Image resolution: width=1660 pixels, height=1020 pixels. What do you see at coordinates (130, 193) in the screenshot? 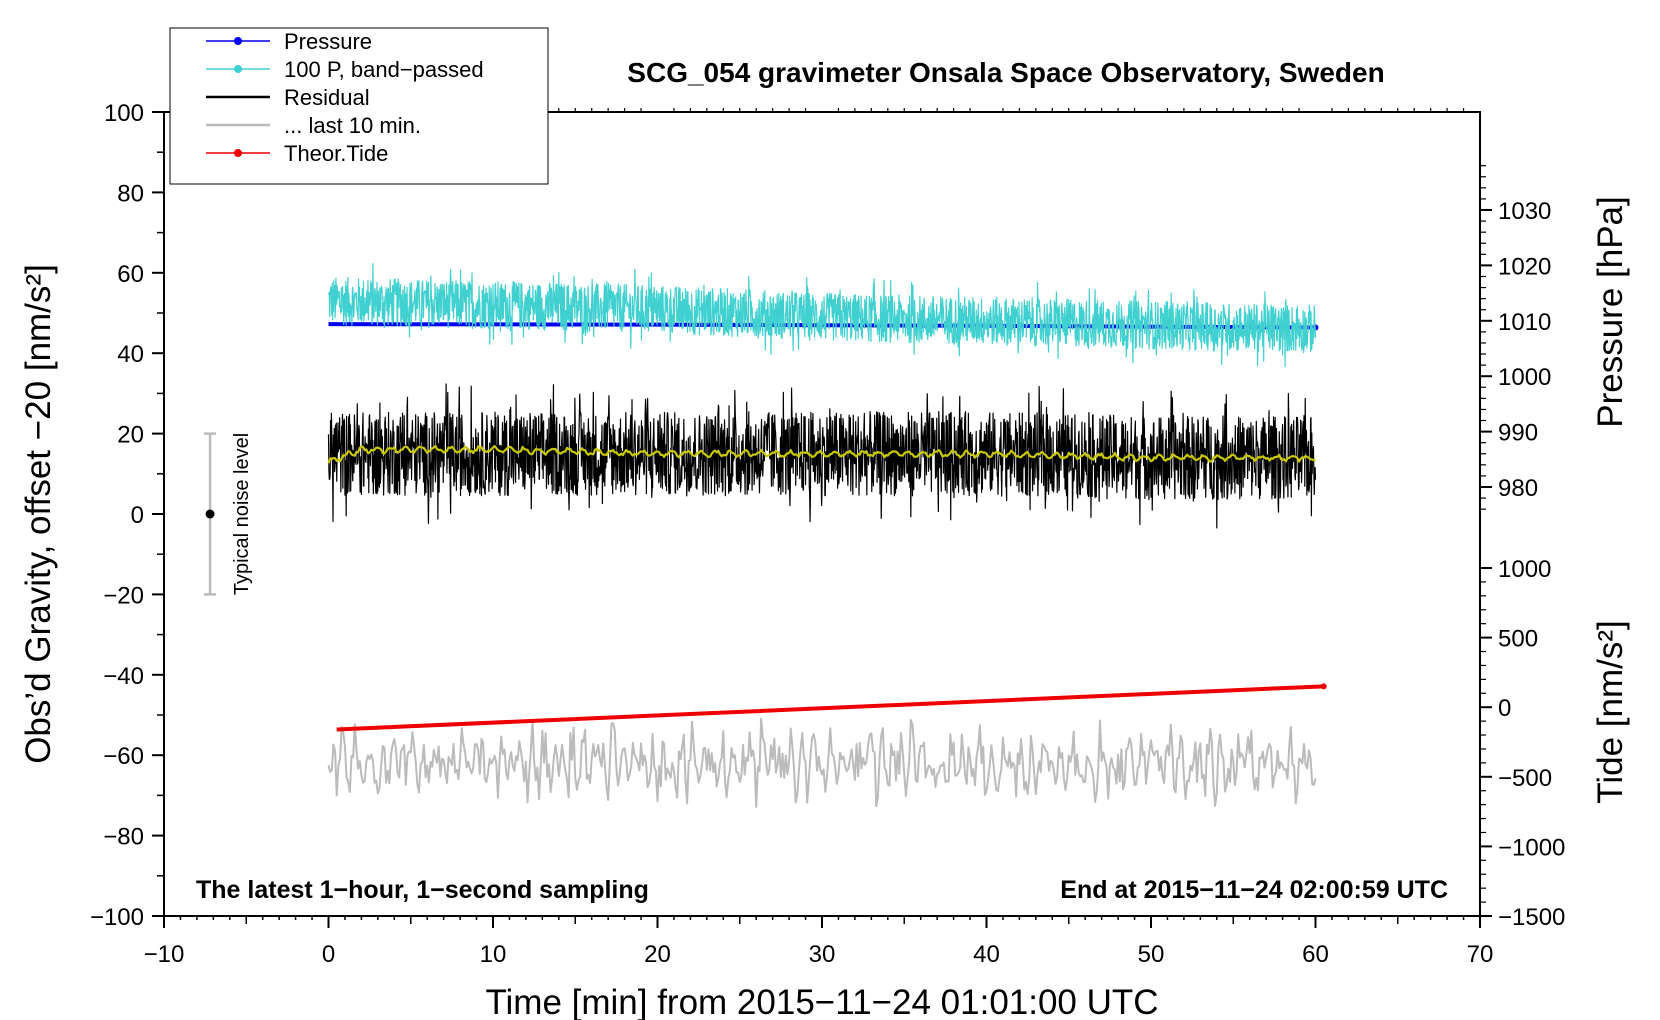
I see `y-tick-label: 80` at bounding box center [130, 193].